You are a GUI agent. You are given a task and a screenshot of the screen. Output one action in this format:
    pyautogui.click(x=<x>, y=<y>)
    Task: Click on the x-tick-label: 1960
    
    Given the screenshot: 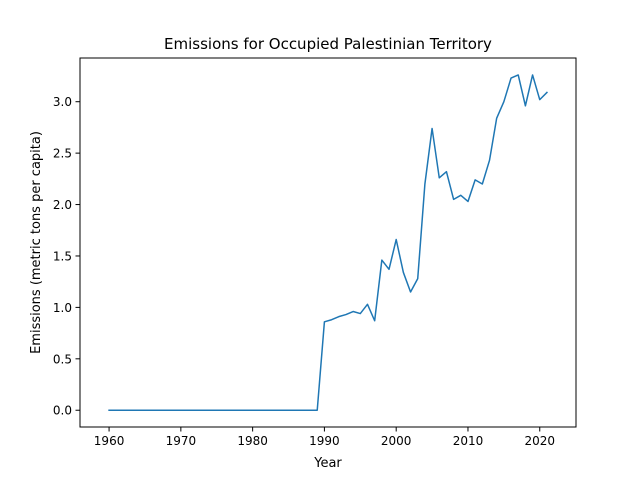 What is the action you would take?
    pyautogui.click(x=109, y=441)
    